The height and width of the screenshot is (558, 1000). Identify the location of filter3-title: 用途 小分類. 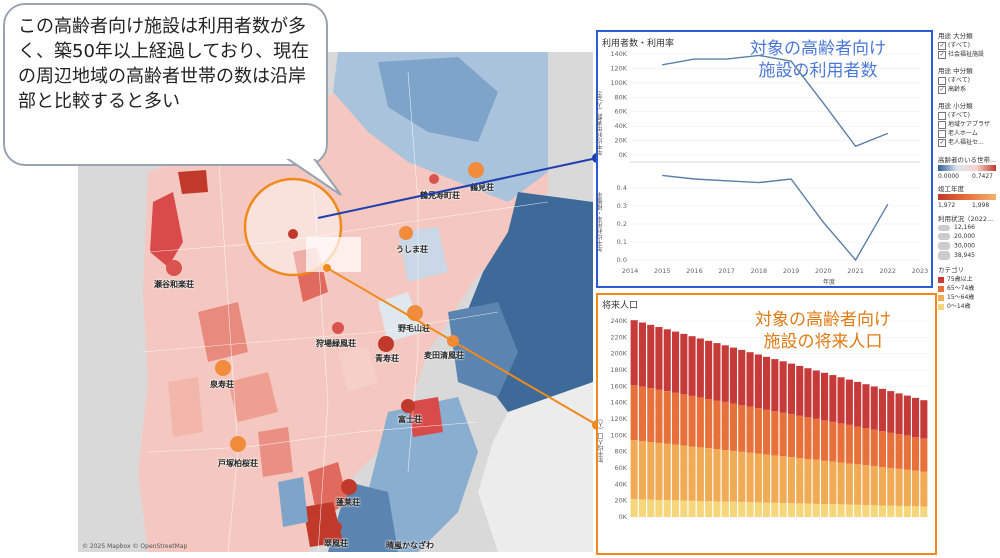
(955, 106).